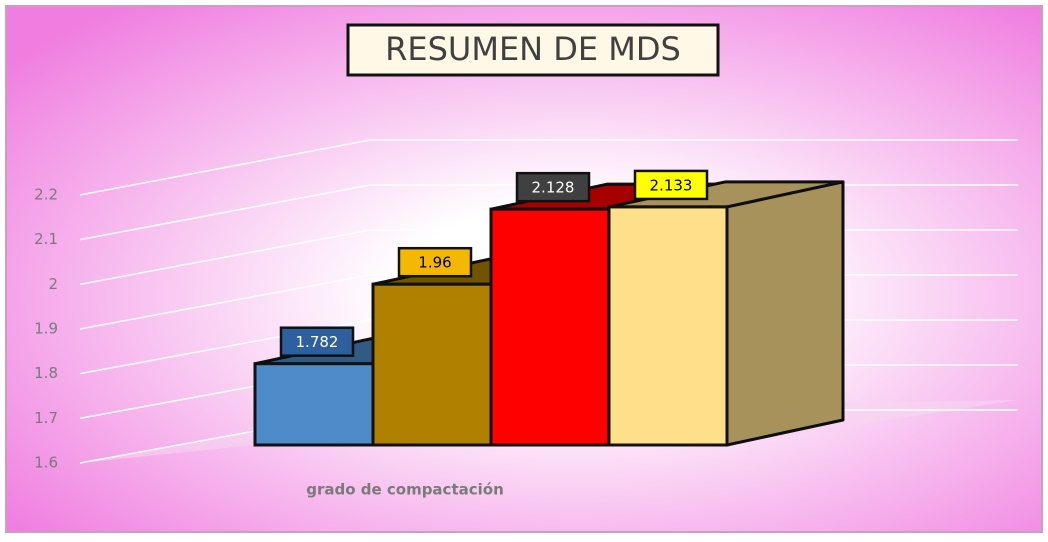  Describe the element at coordinates (46, 329) in the screenshot. I see `y-tick-label: 1.9` at that location.